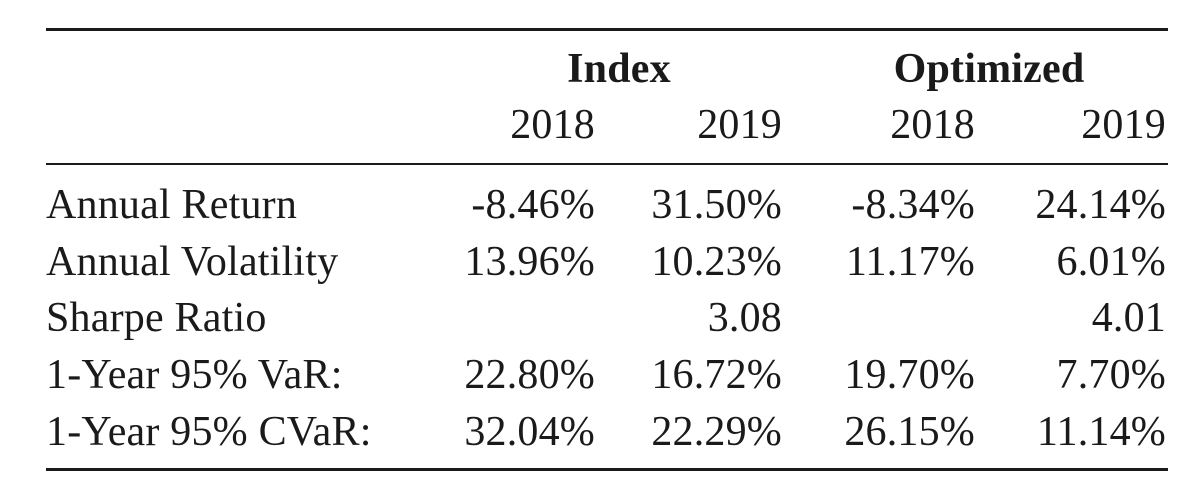 The height and width of the screenshot is (502, 1200). I want to click on cell-index-2018: 22.80%, so click(529, 375).